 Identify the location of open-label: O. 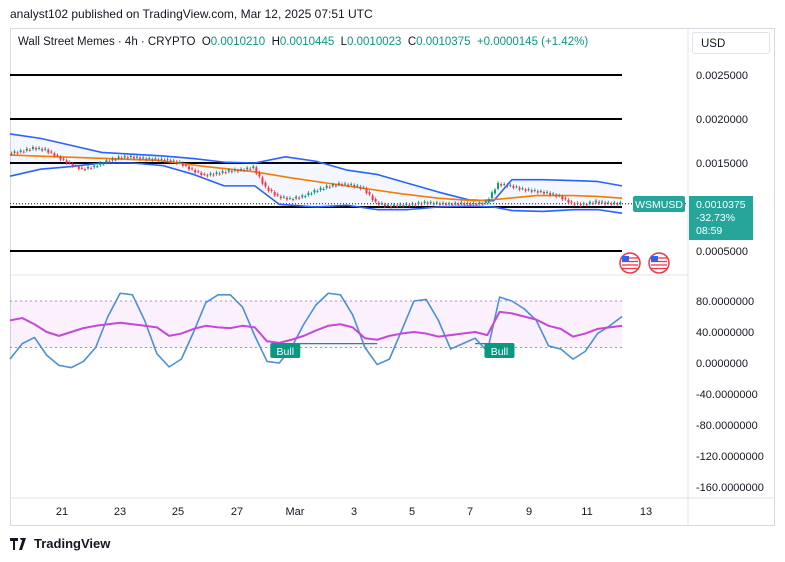
(206, 42).